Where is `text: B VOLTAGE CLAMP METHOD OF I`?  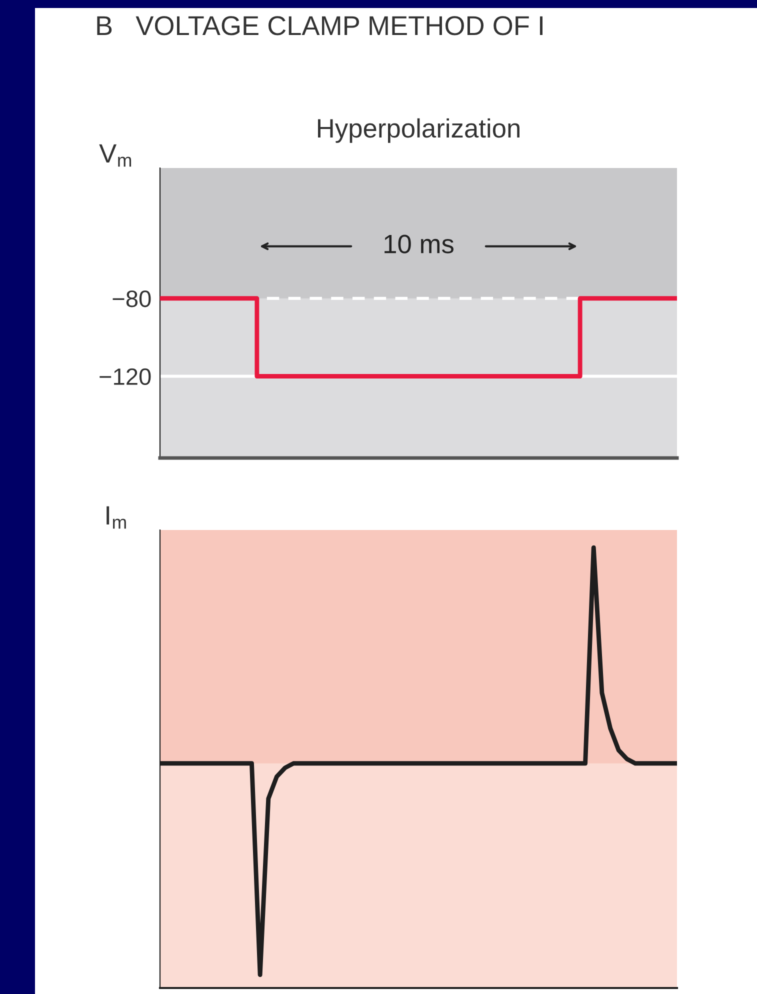
text: B VOLTAGE CLAMP METHOD OF I is located at coordinates (319, 26).